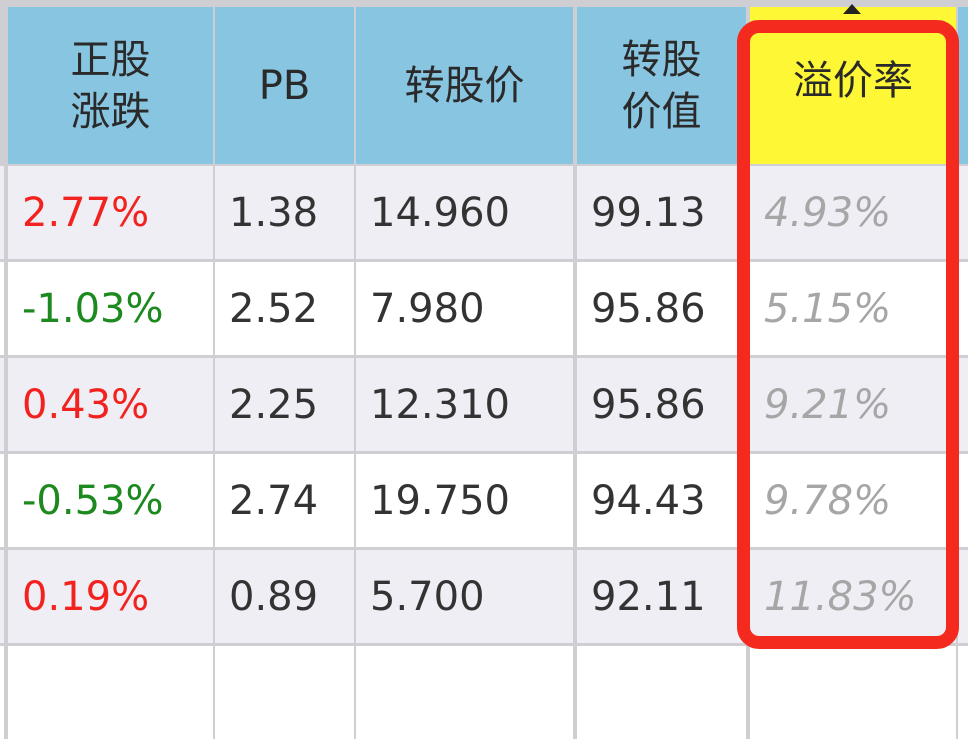 Image resolution: width=968 pixels, height=739 pixels. I want to click on cell-conversion-value: 94.43, so click(661, 500).